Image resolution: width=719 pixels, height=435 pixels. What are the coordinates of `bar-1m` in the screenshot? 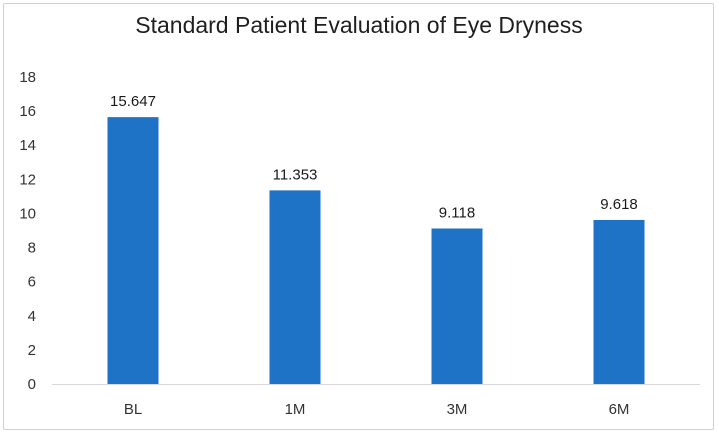 It's located at (295, 287).